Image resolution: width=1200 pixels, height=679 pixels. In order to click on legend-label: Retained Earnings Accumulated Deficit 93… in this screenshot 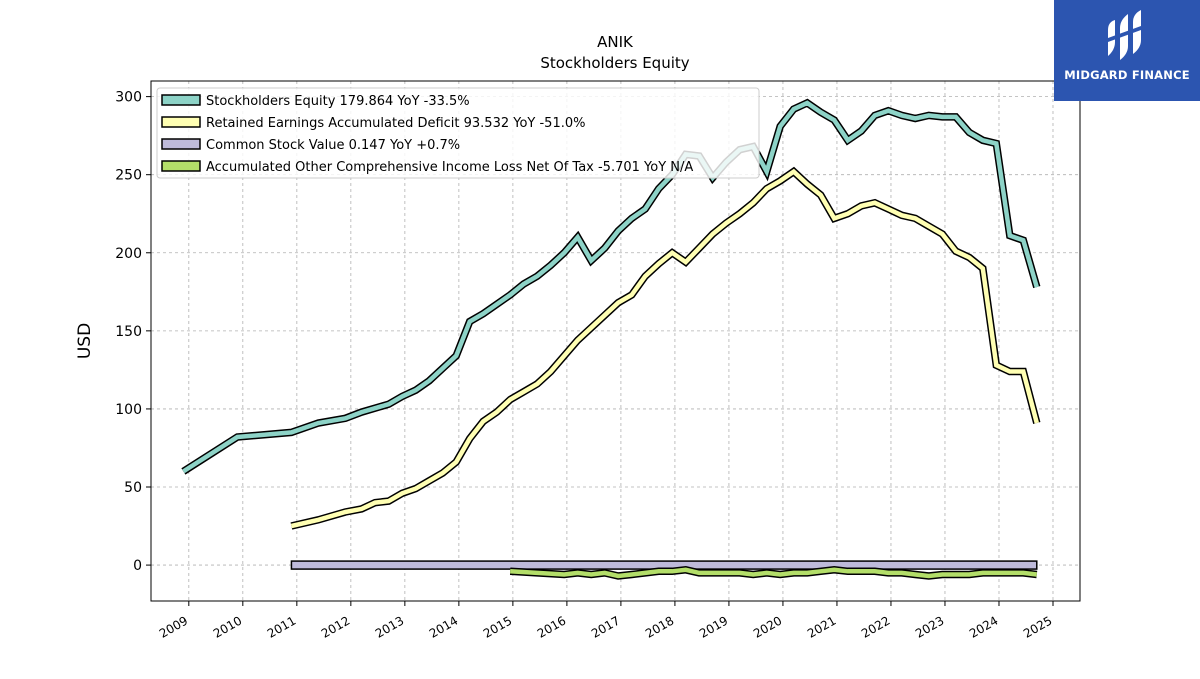, I will do `click(395, 123)`.